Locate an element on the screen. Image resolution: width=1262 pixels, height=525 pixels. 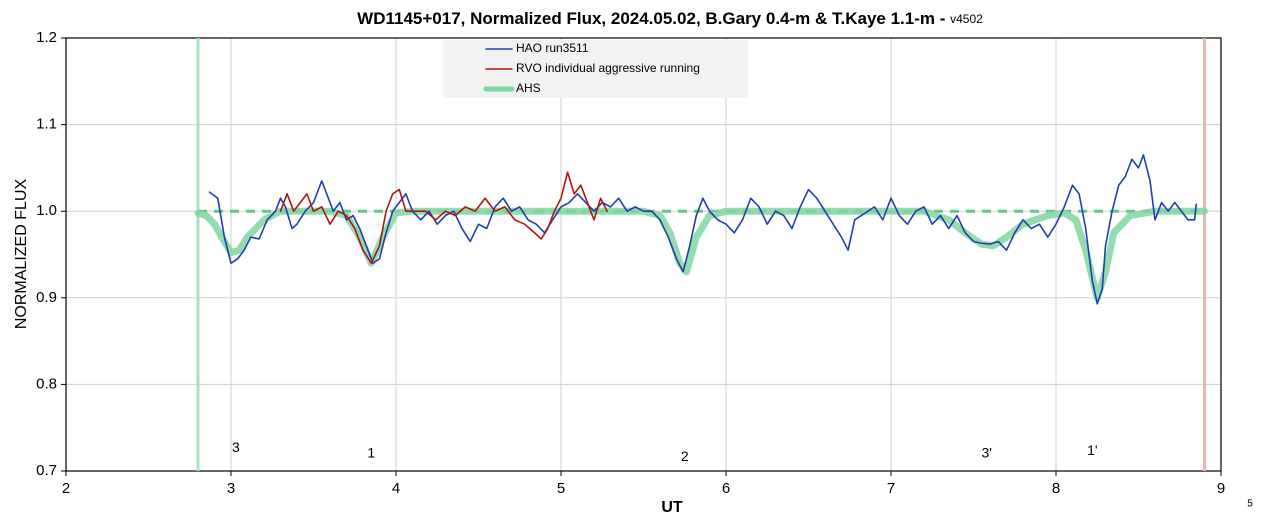
y-tick-label: 1.2 is located at coordinates (46, 37).